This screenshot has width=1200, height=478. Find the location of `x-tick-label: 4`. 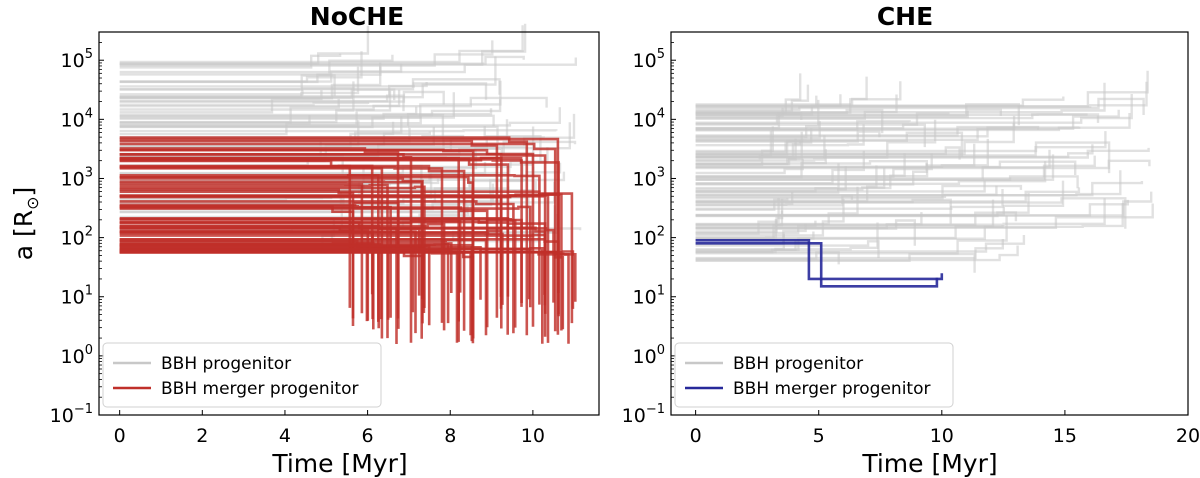

x-tick-label: 4 is located at coordinates (285, 436).